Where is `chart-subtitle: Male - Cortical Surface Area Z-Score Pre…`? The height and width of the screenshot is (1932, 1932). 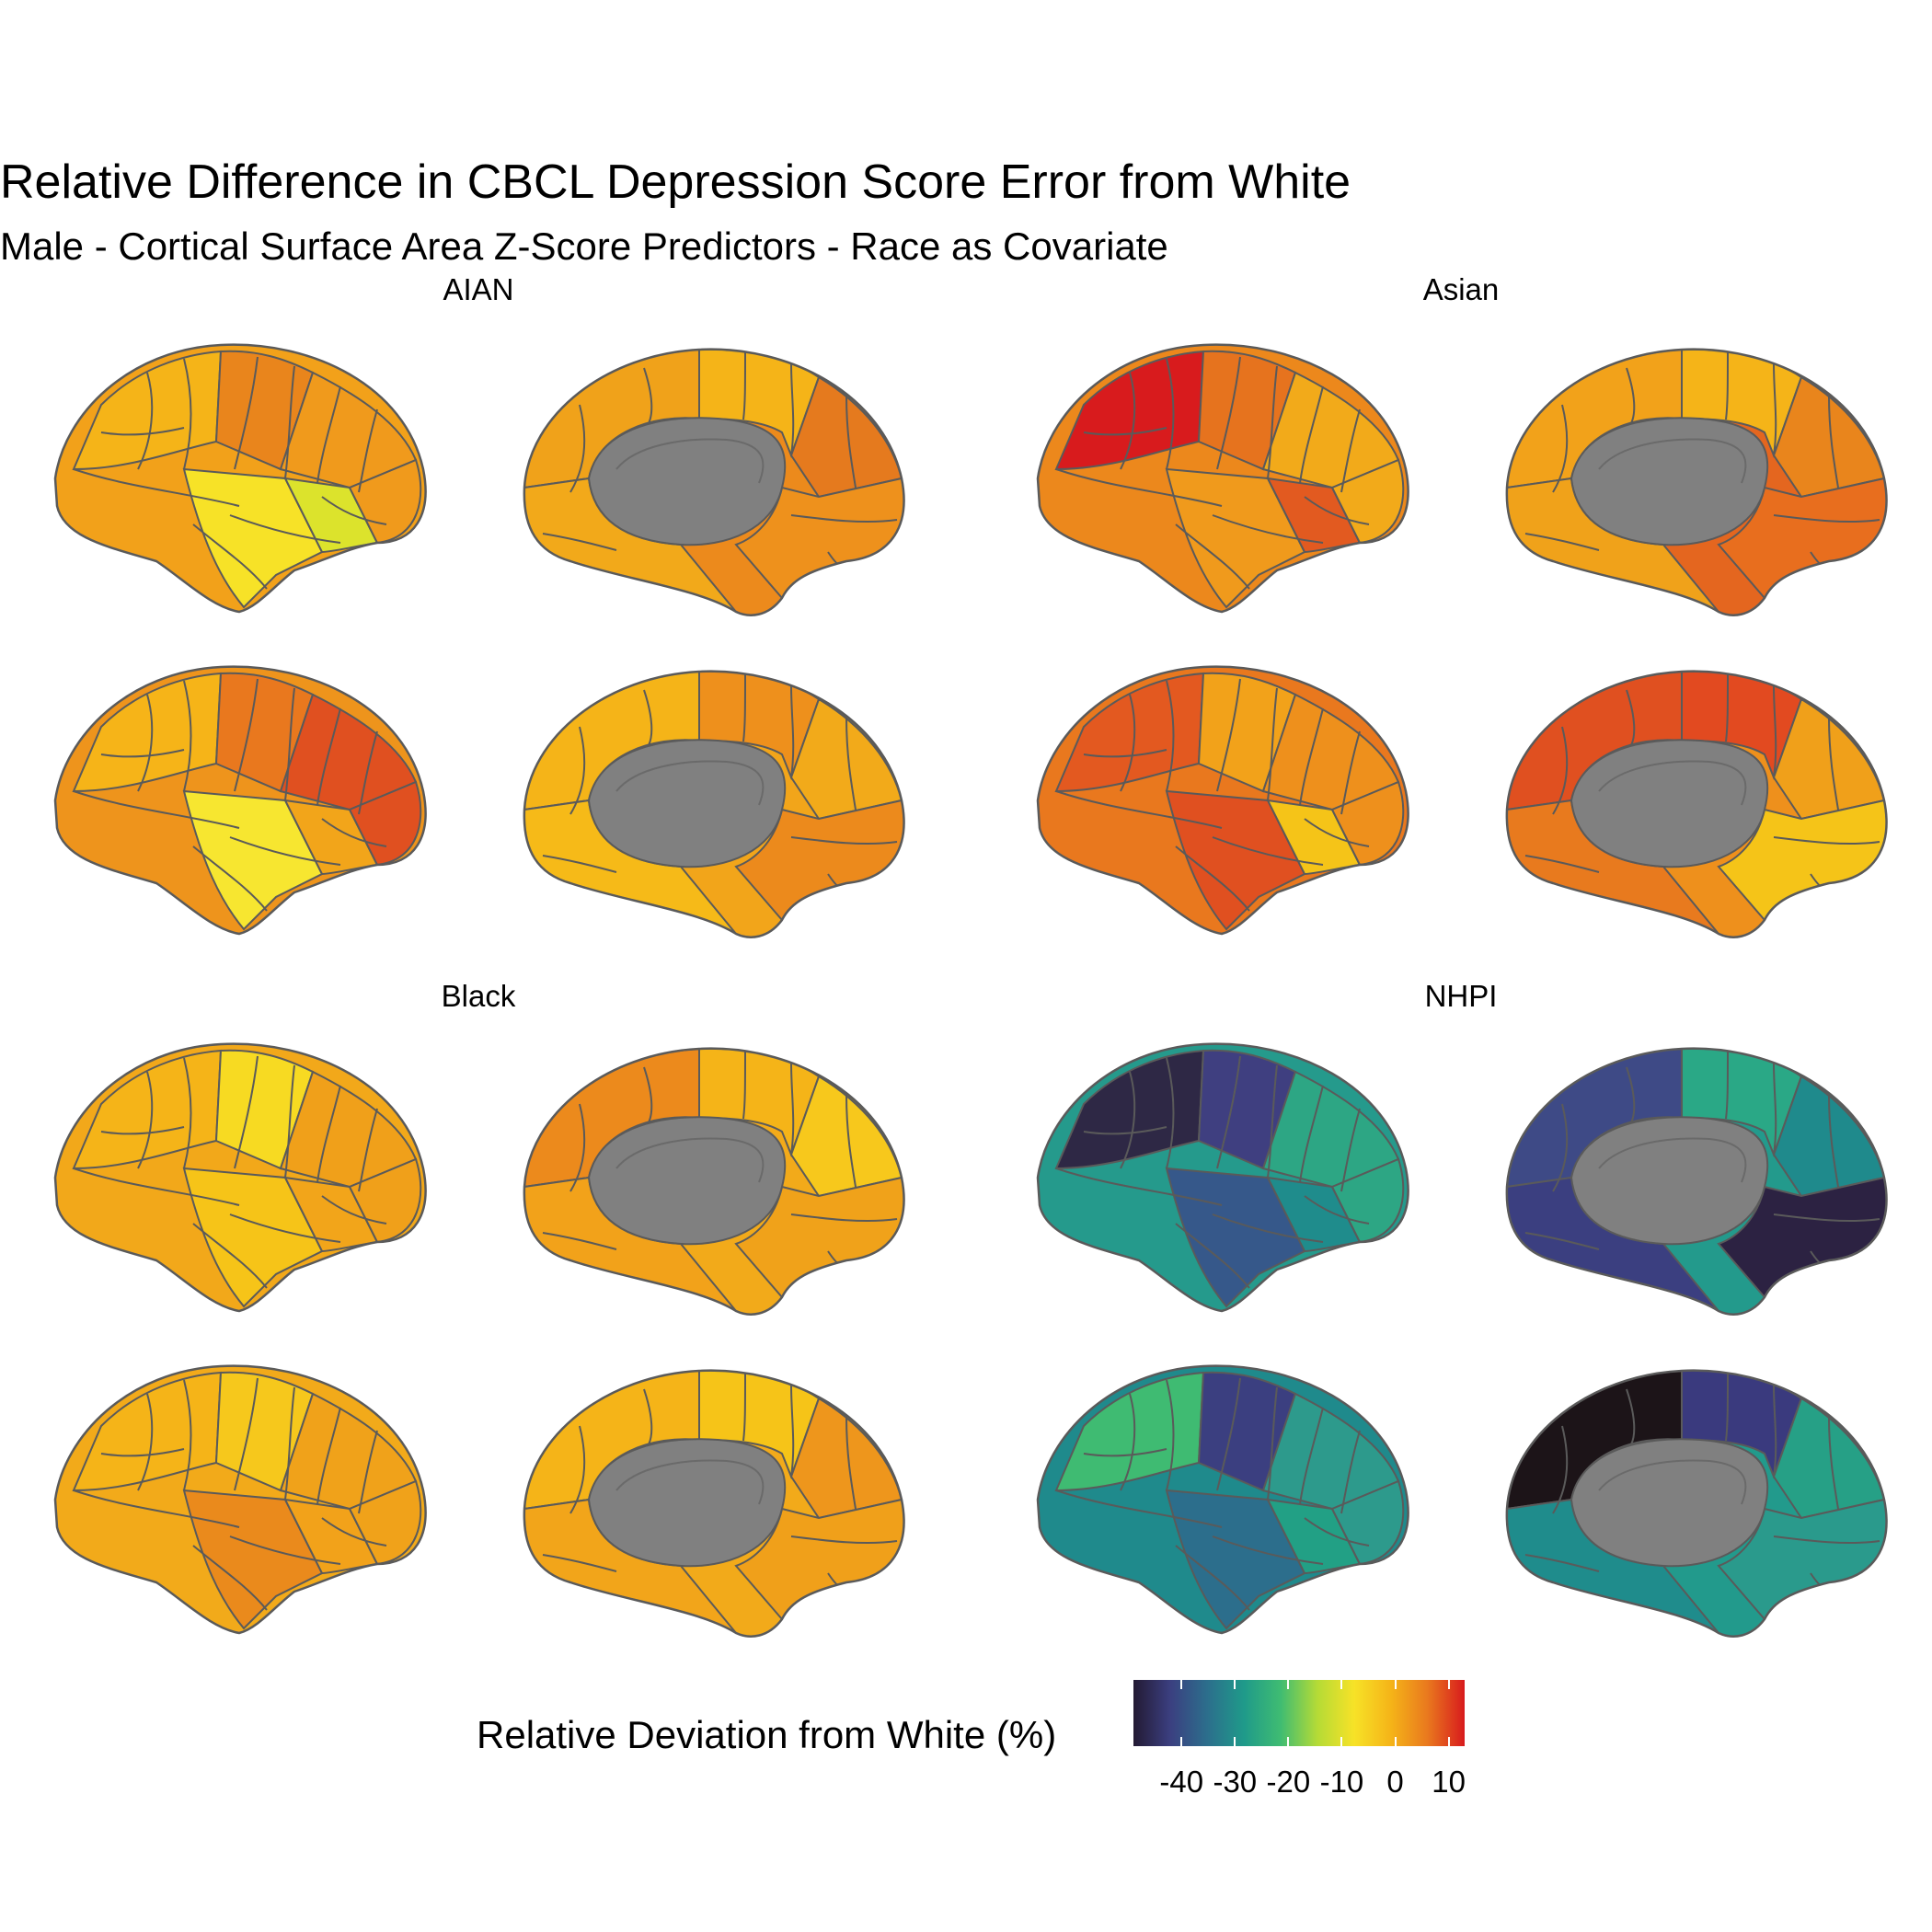 chart-subtitle: Male - Cortical Surface Area Z-Score Pre… is located at coordinates (584, 246).